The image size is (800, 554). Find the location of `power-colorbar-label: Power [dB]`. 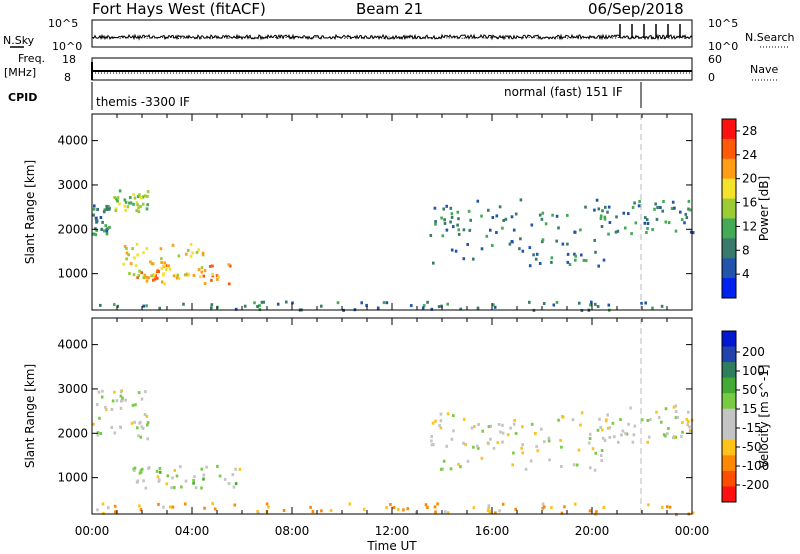

power-colorbar-label: Power [dB] is located at coordinates (764, 208).